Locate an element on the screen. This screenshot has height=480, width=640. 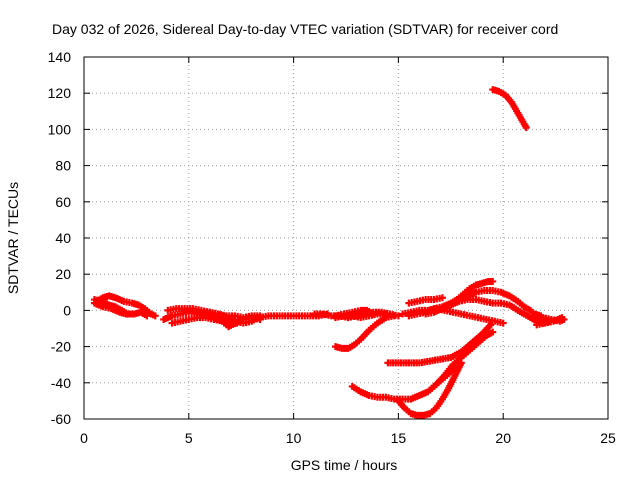
x-tick-label: 0 is located at coordinates (84, 438).